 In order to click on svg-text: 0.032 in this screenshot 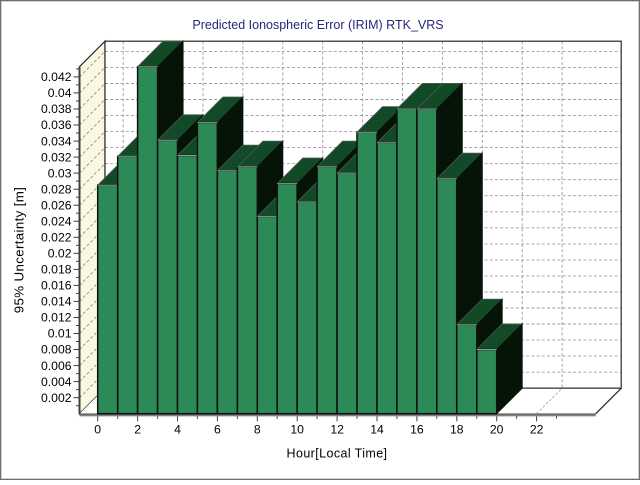, I will do `click(56, 157)`.